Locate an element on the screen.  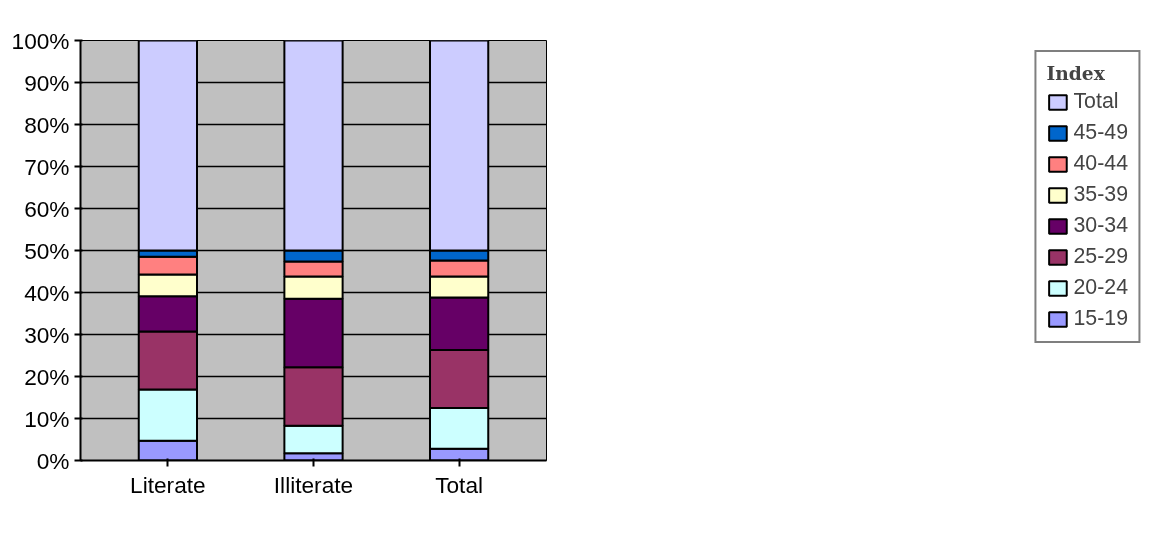
legend-title: Index is located at coordinates (1076, 73).